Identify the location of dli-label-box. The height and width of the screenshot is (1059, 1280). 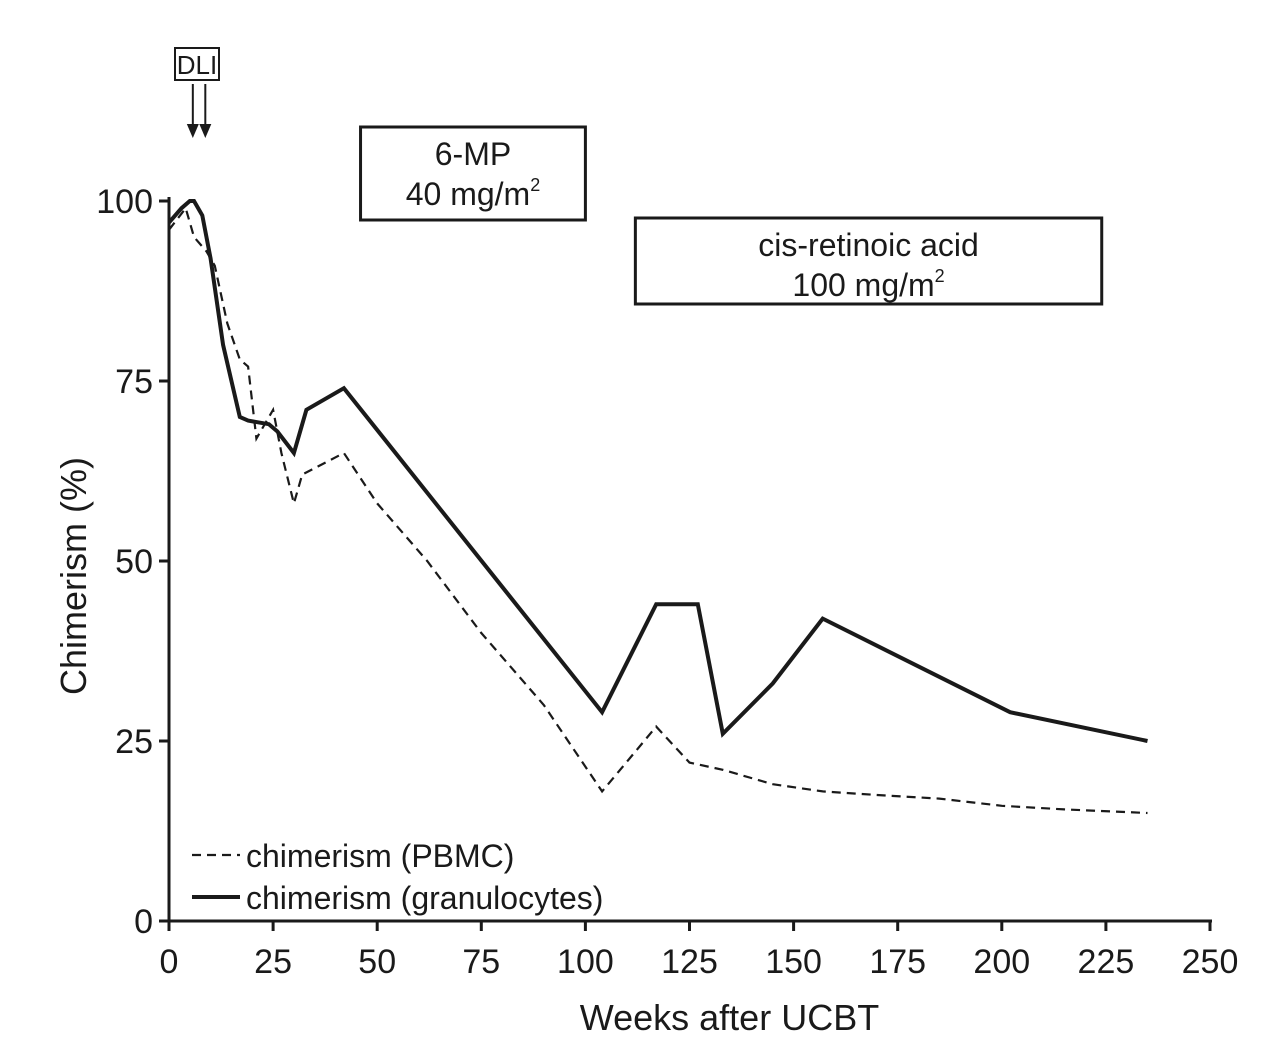
(197, 64).